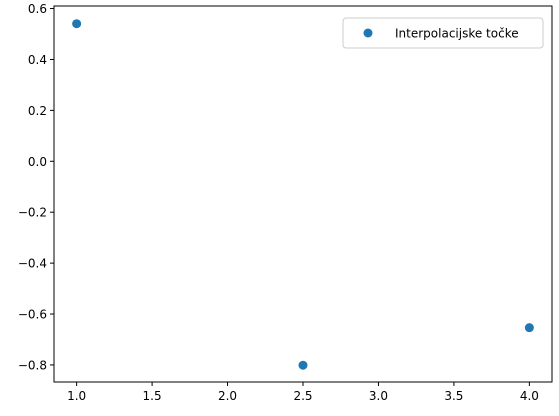  Describe the element at coordinates (529, 396) in the screenshot. I see `x-tick-label: 4.0` at that location.